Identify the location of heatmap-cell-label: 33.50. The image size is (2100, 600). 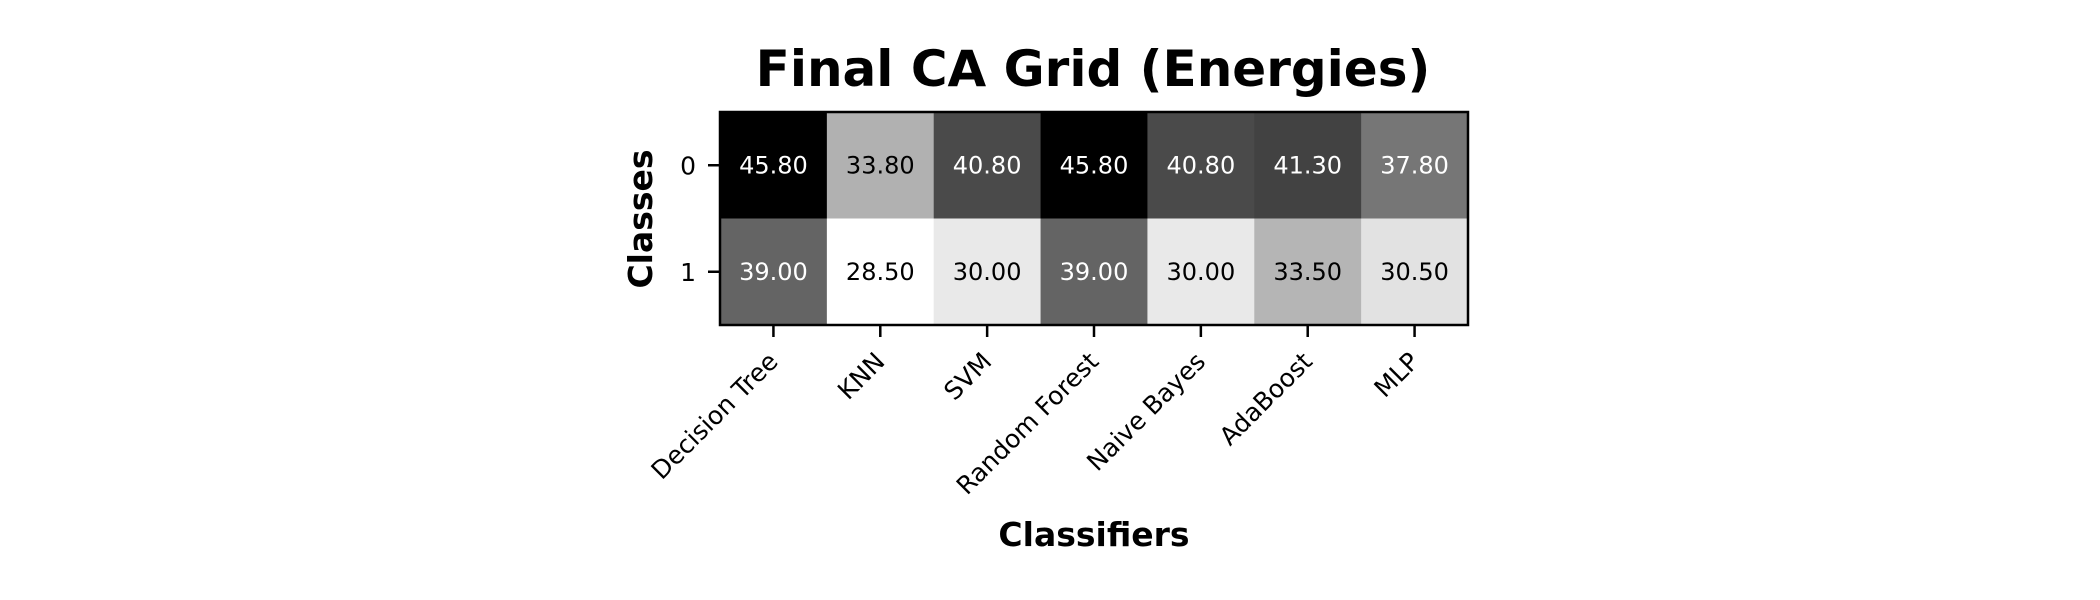
(1307, 272).